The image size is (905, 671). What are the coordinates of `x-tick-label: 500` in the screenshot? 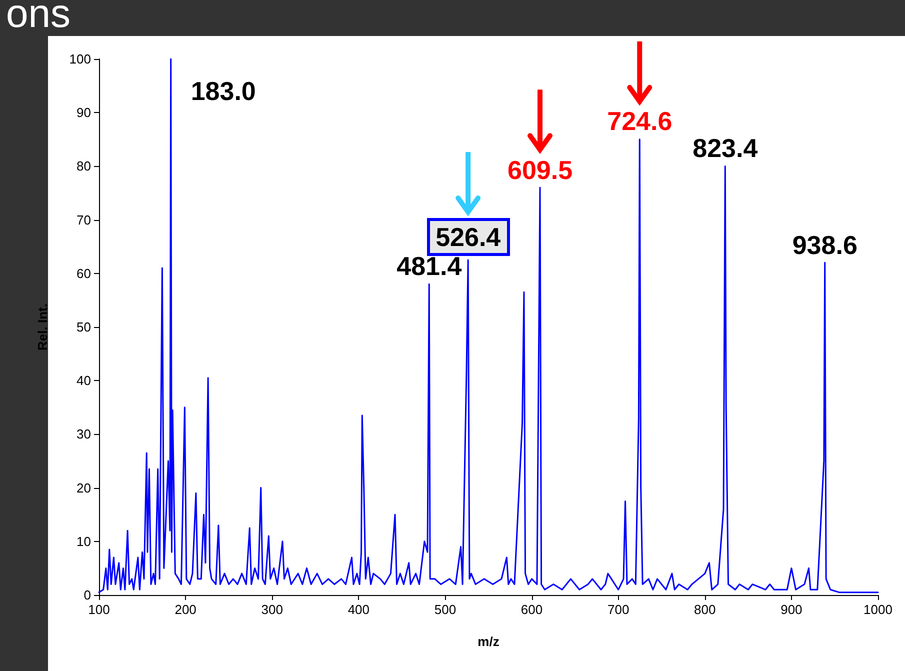 It's located at (445, 609).